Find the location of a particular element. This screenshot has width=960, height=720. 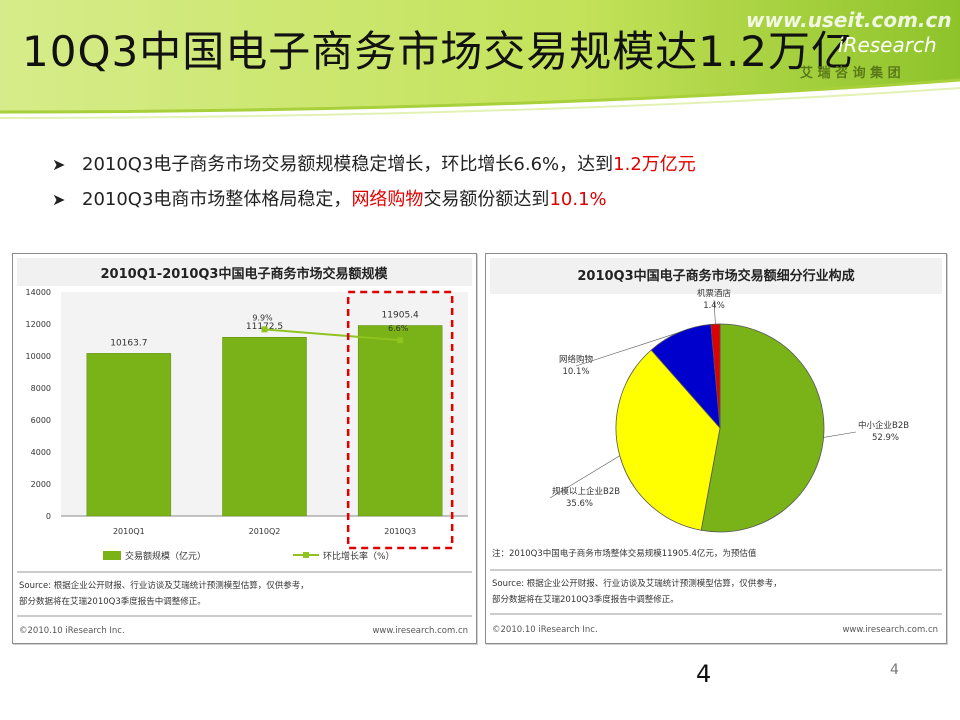

x-tick-label: 2010Q3 is located at coordinates (400, 531).